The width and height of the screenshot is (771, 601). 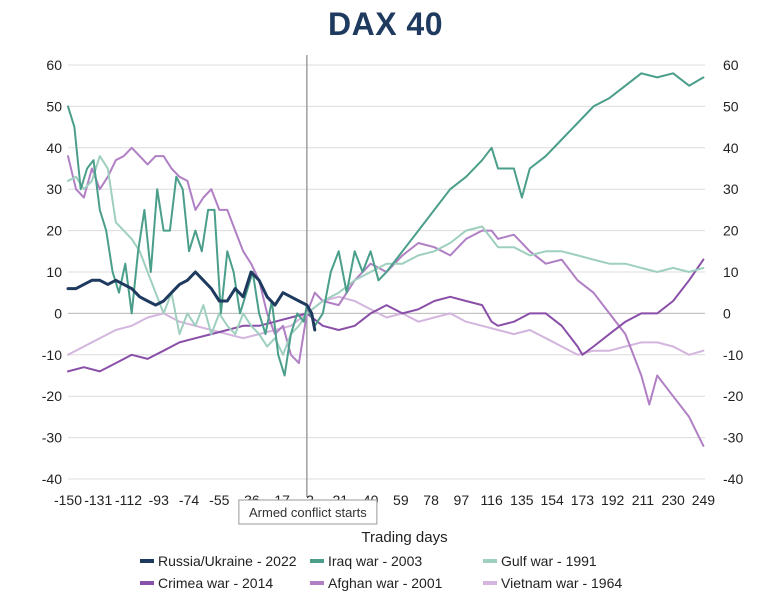 What do you see at coordinates (219, 500) in the screenshot?
I see `x-tick-label: -55` at bounding box center [219, 500].